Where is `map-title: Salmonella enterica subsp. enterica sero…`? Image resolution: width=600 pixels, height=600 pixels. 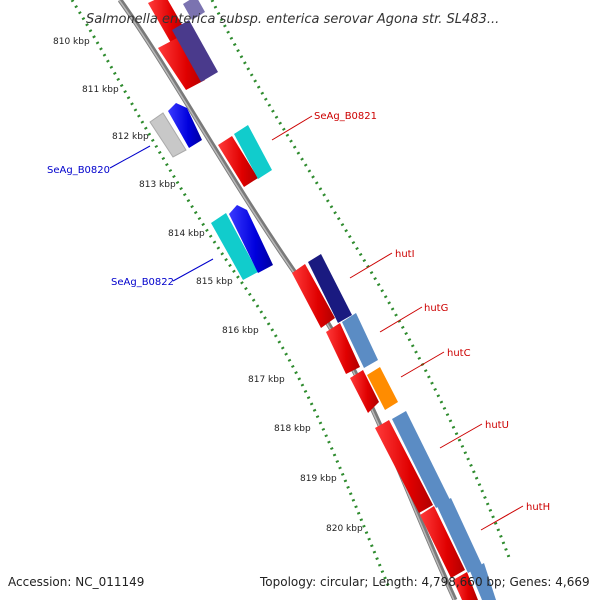 map-title: Salmonella enterica subsp. enterica sero… is located at coordinates (292, 19).